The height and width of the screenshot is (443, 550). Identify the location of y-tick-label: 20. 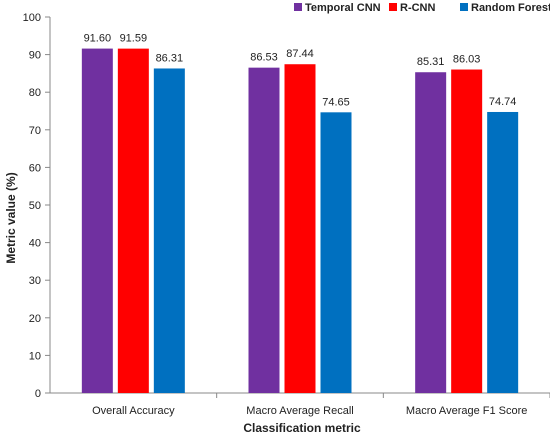
(35, 319).